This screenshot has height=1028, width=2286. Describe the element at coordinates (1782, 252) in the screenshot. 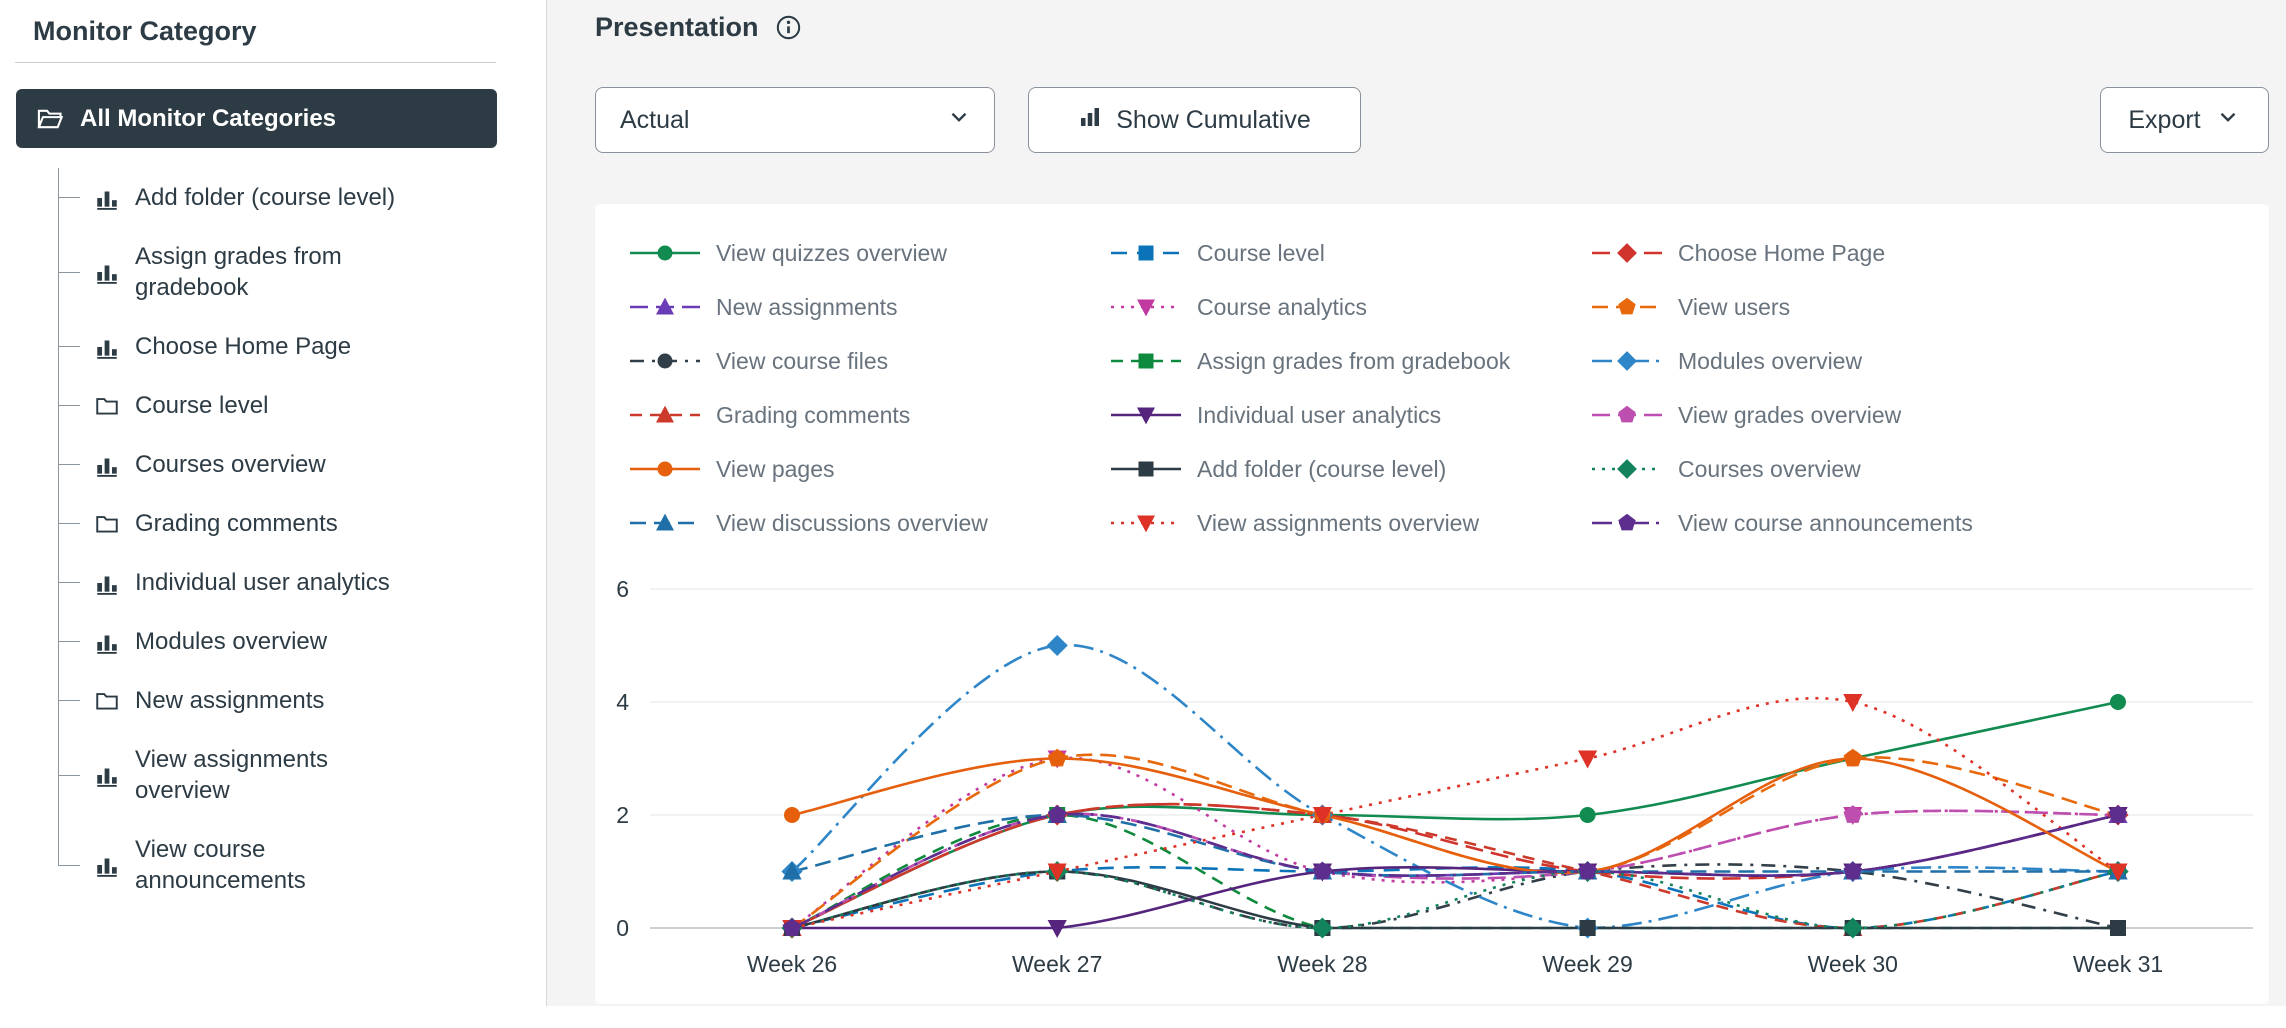

I see `legend-label: Choose Home Page` at that location.